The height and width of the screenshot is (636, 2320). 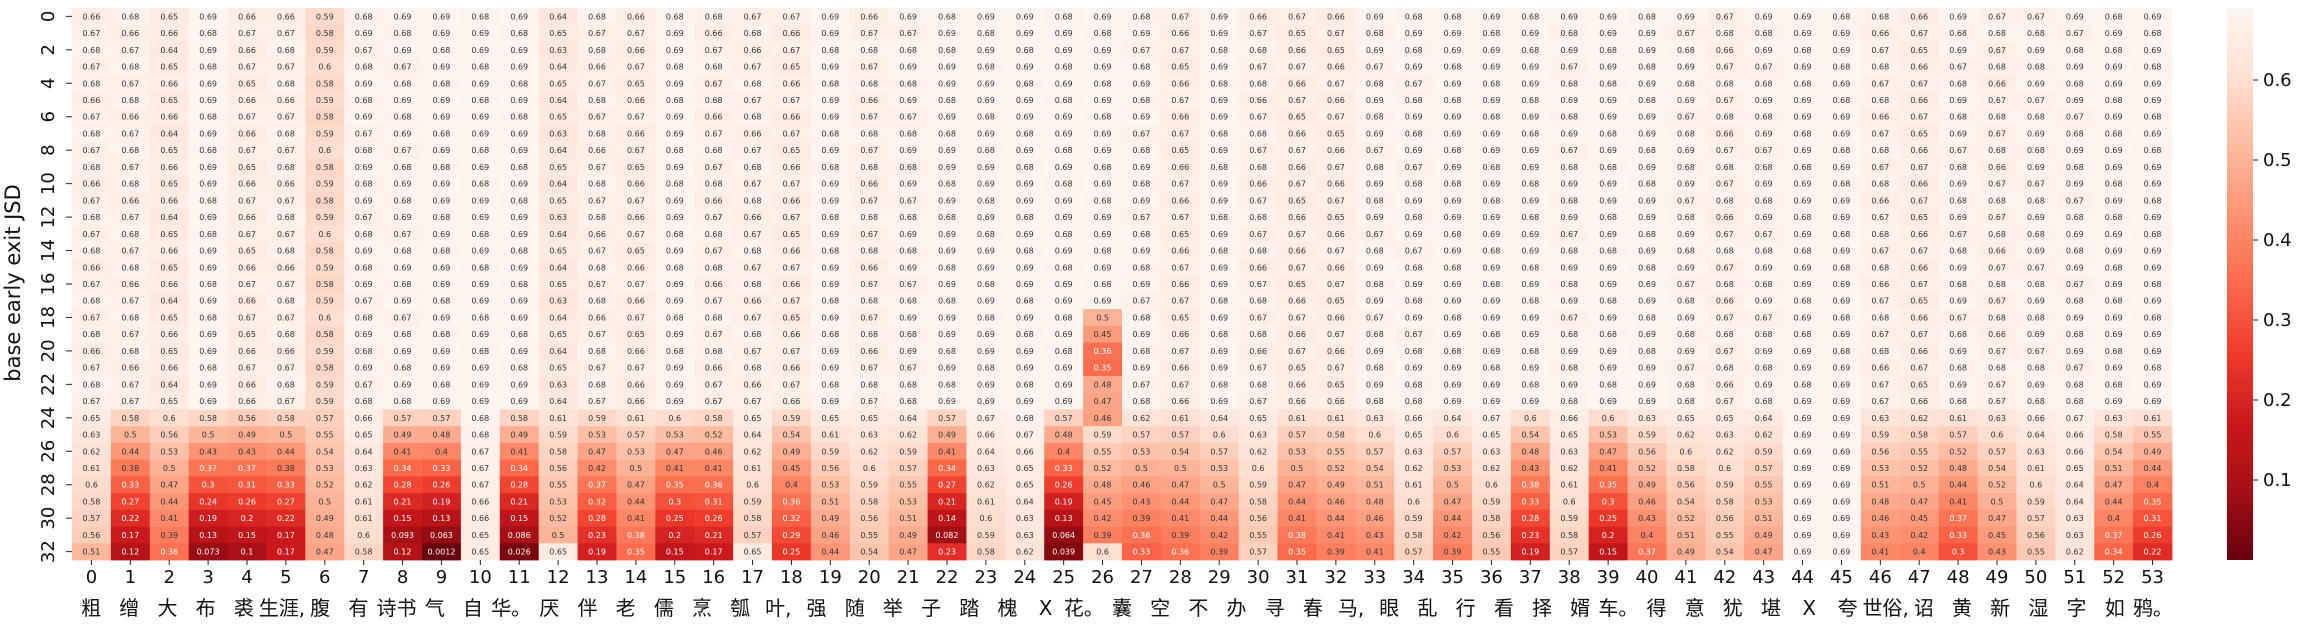 I want to click on x-token-label: 华。, so click(x=511, y=608).